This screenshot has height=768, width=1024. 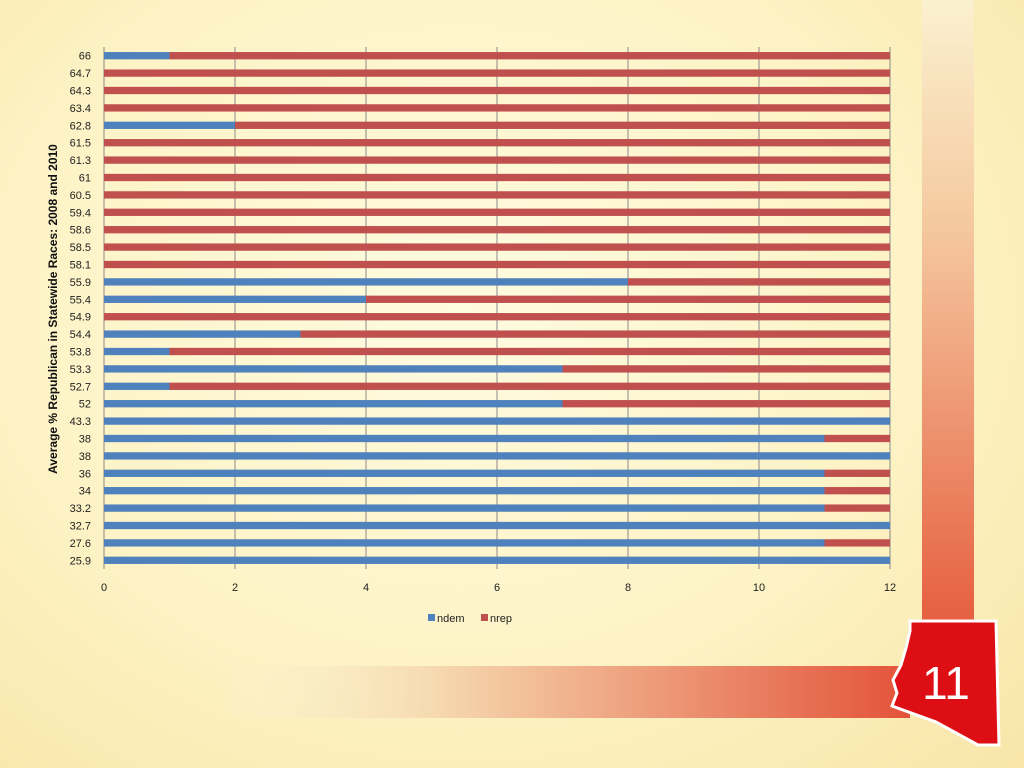 I want to click on y-tick-label: 60.5, so click(x=80, y=196).